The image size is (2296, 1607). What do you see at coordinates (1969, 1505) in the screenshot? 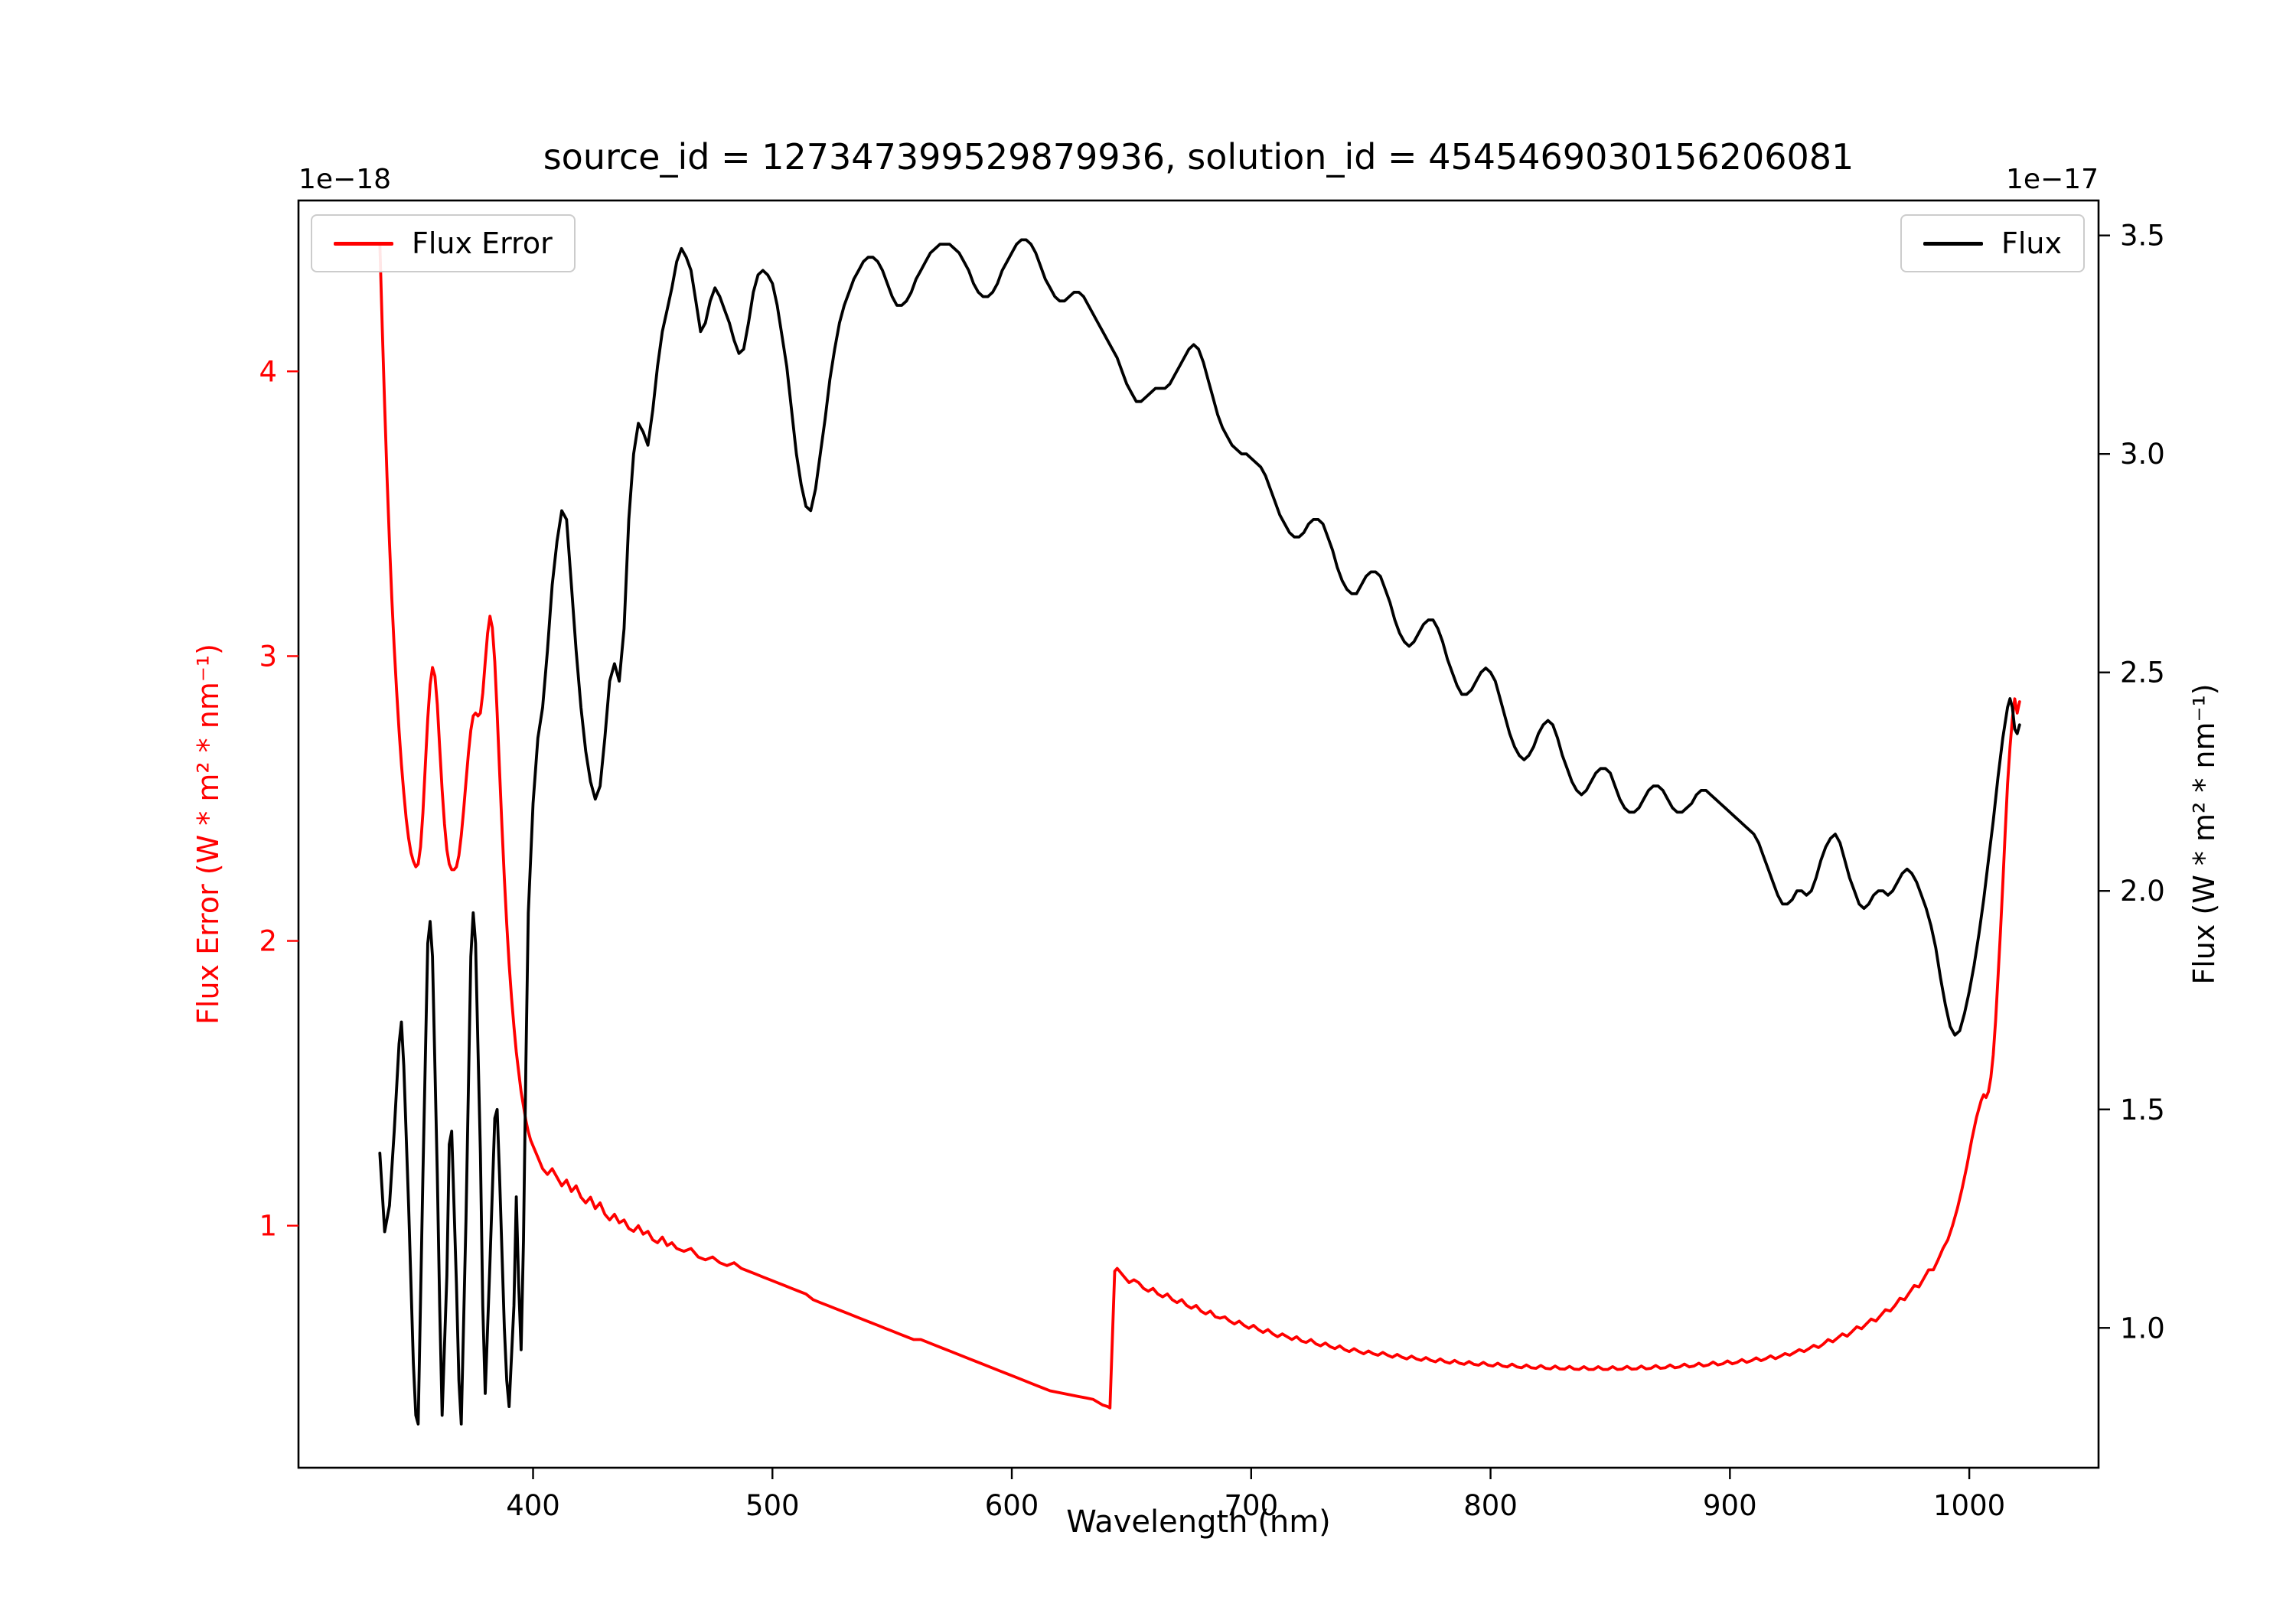
I see `x-tick-label: 1000` at bounding box center [1969, 1505].